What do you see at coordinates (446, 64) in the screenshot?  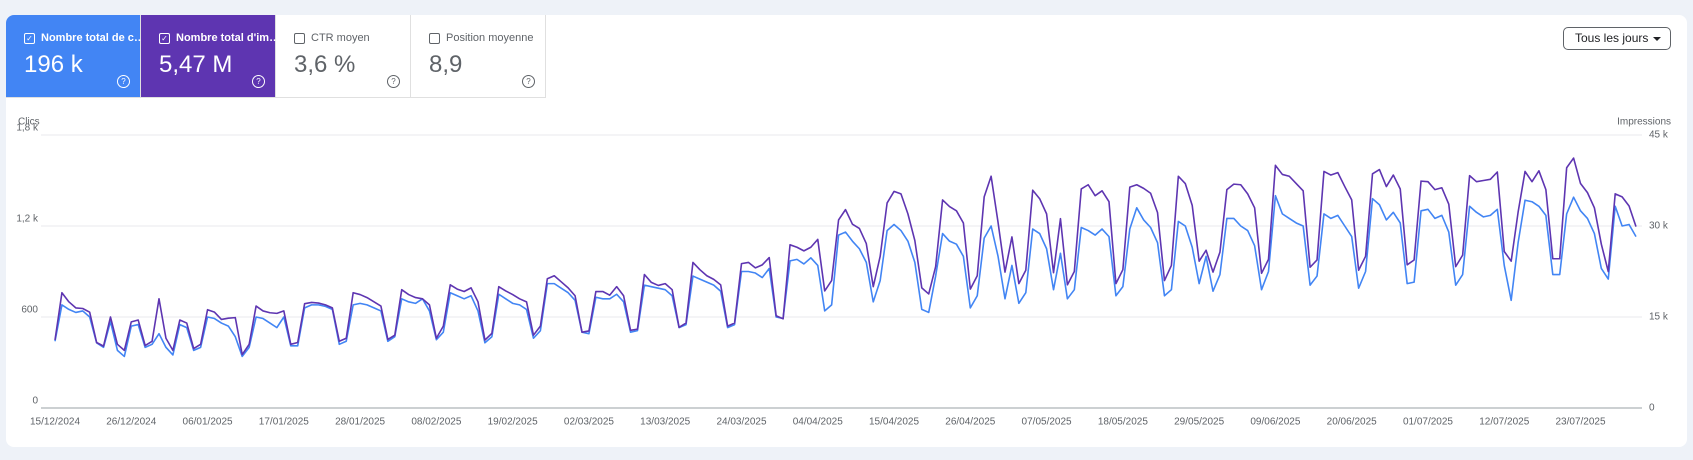 I see `metric-value: 8,9` at bounding box center [446, 64].